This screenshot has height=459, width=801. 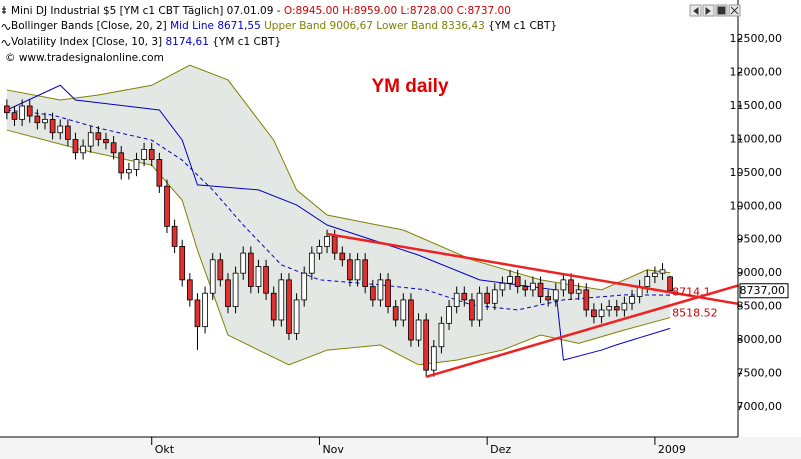 I want to click on indicator-value: 8174,61, so click(x=186, y=42).